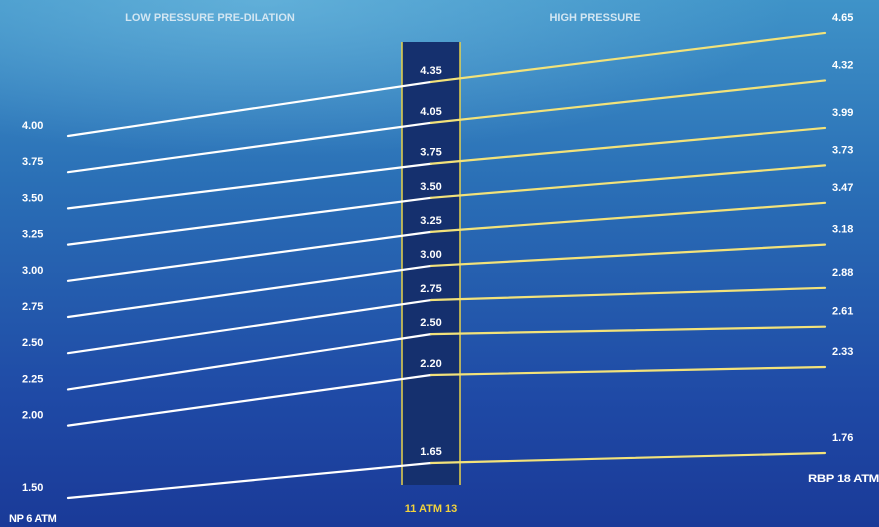 Image resolution: width=879 pixels, height=527 pixels. Describe the element at coordinates (628, 371) in the screenshot. I see `series-2-high-pressure-segment` at that location.